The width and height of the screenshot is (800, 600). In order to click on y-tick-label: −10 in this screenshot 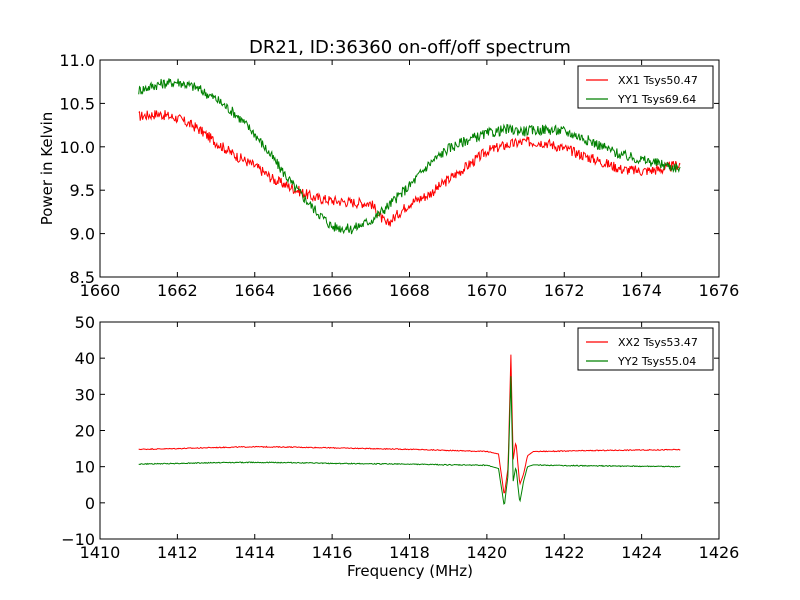, I will do `click(78, 539)`.